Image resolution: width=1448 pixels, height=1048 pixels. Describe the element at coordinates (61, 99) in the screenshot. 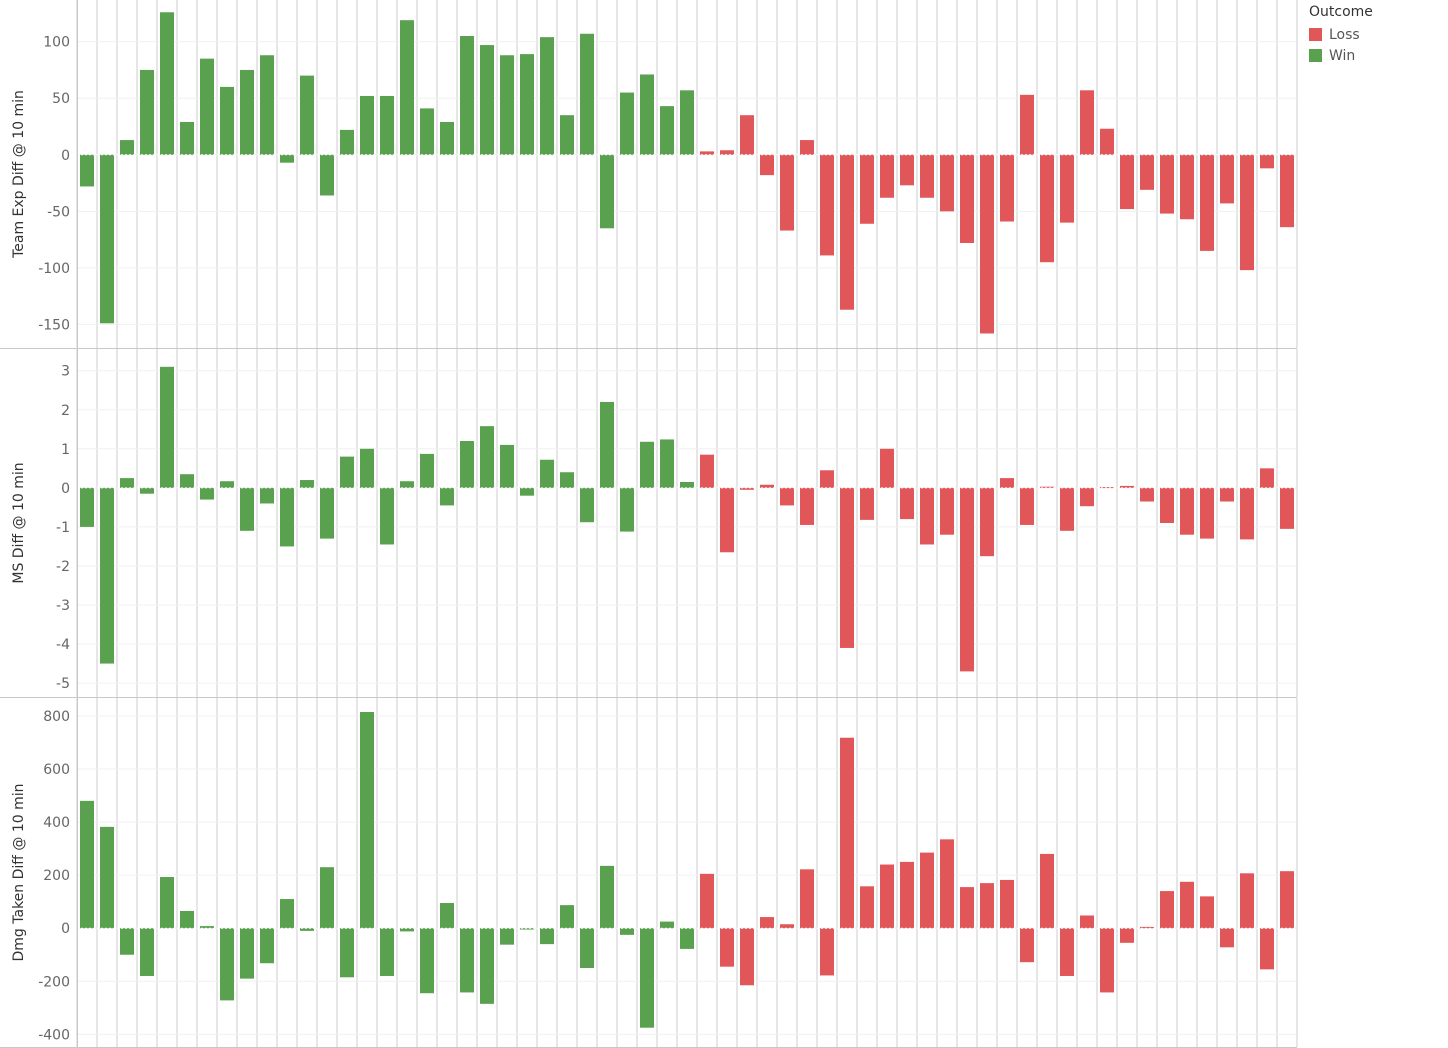

I see `y-tick-label: 50` at that location.